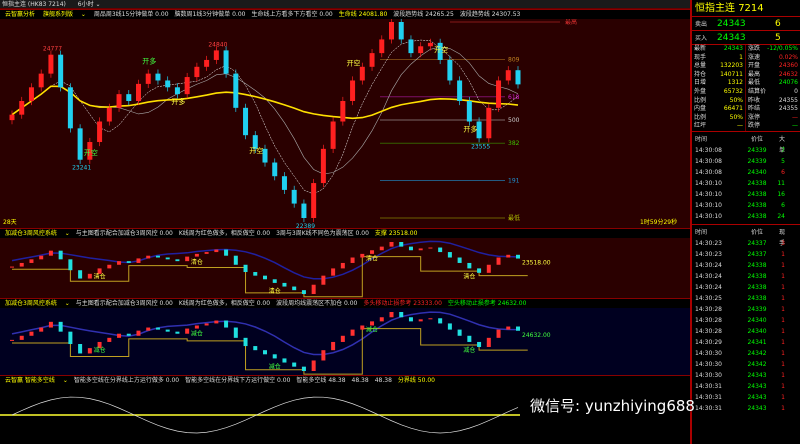  I want to click on indicator-value: 智能多空线在分界线下方运行做空 0.00, so click(238, 380).